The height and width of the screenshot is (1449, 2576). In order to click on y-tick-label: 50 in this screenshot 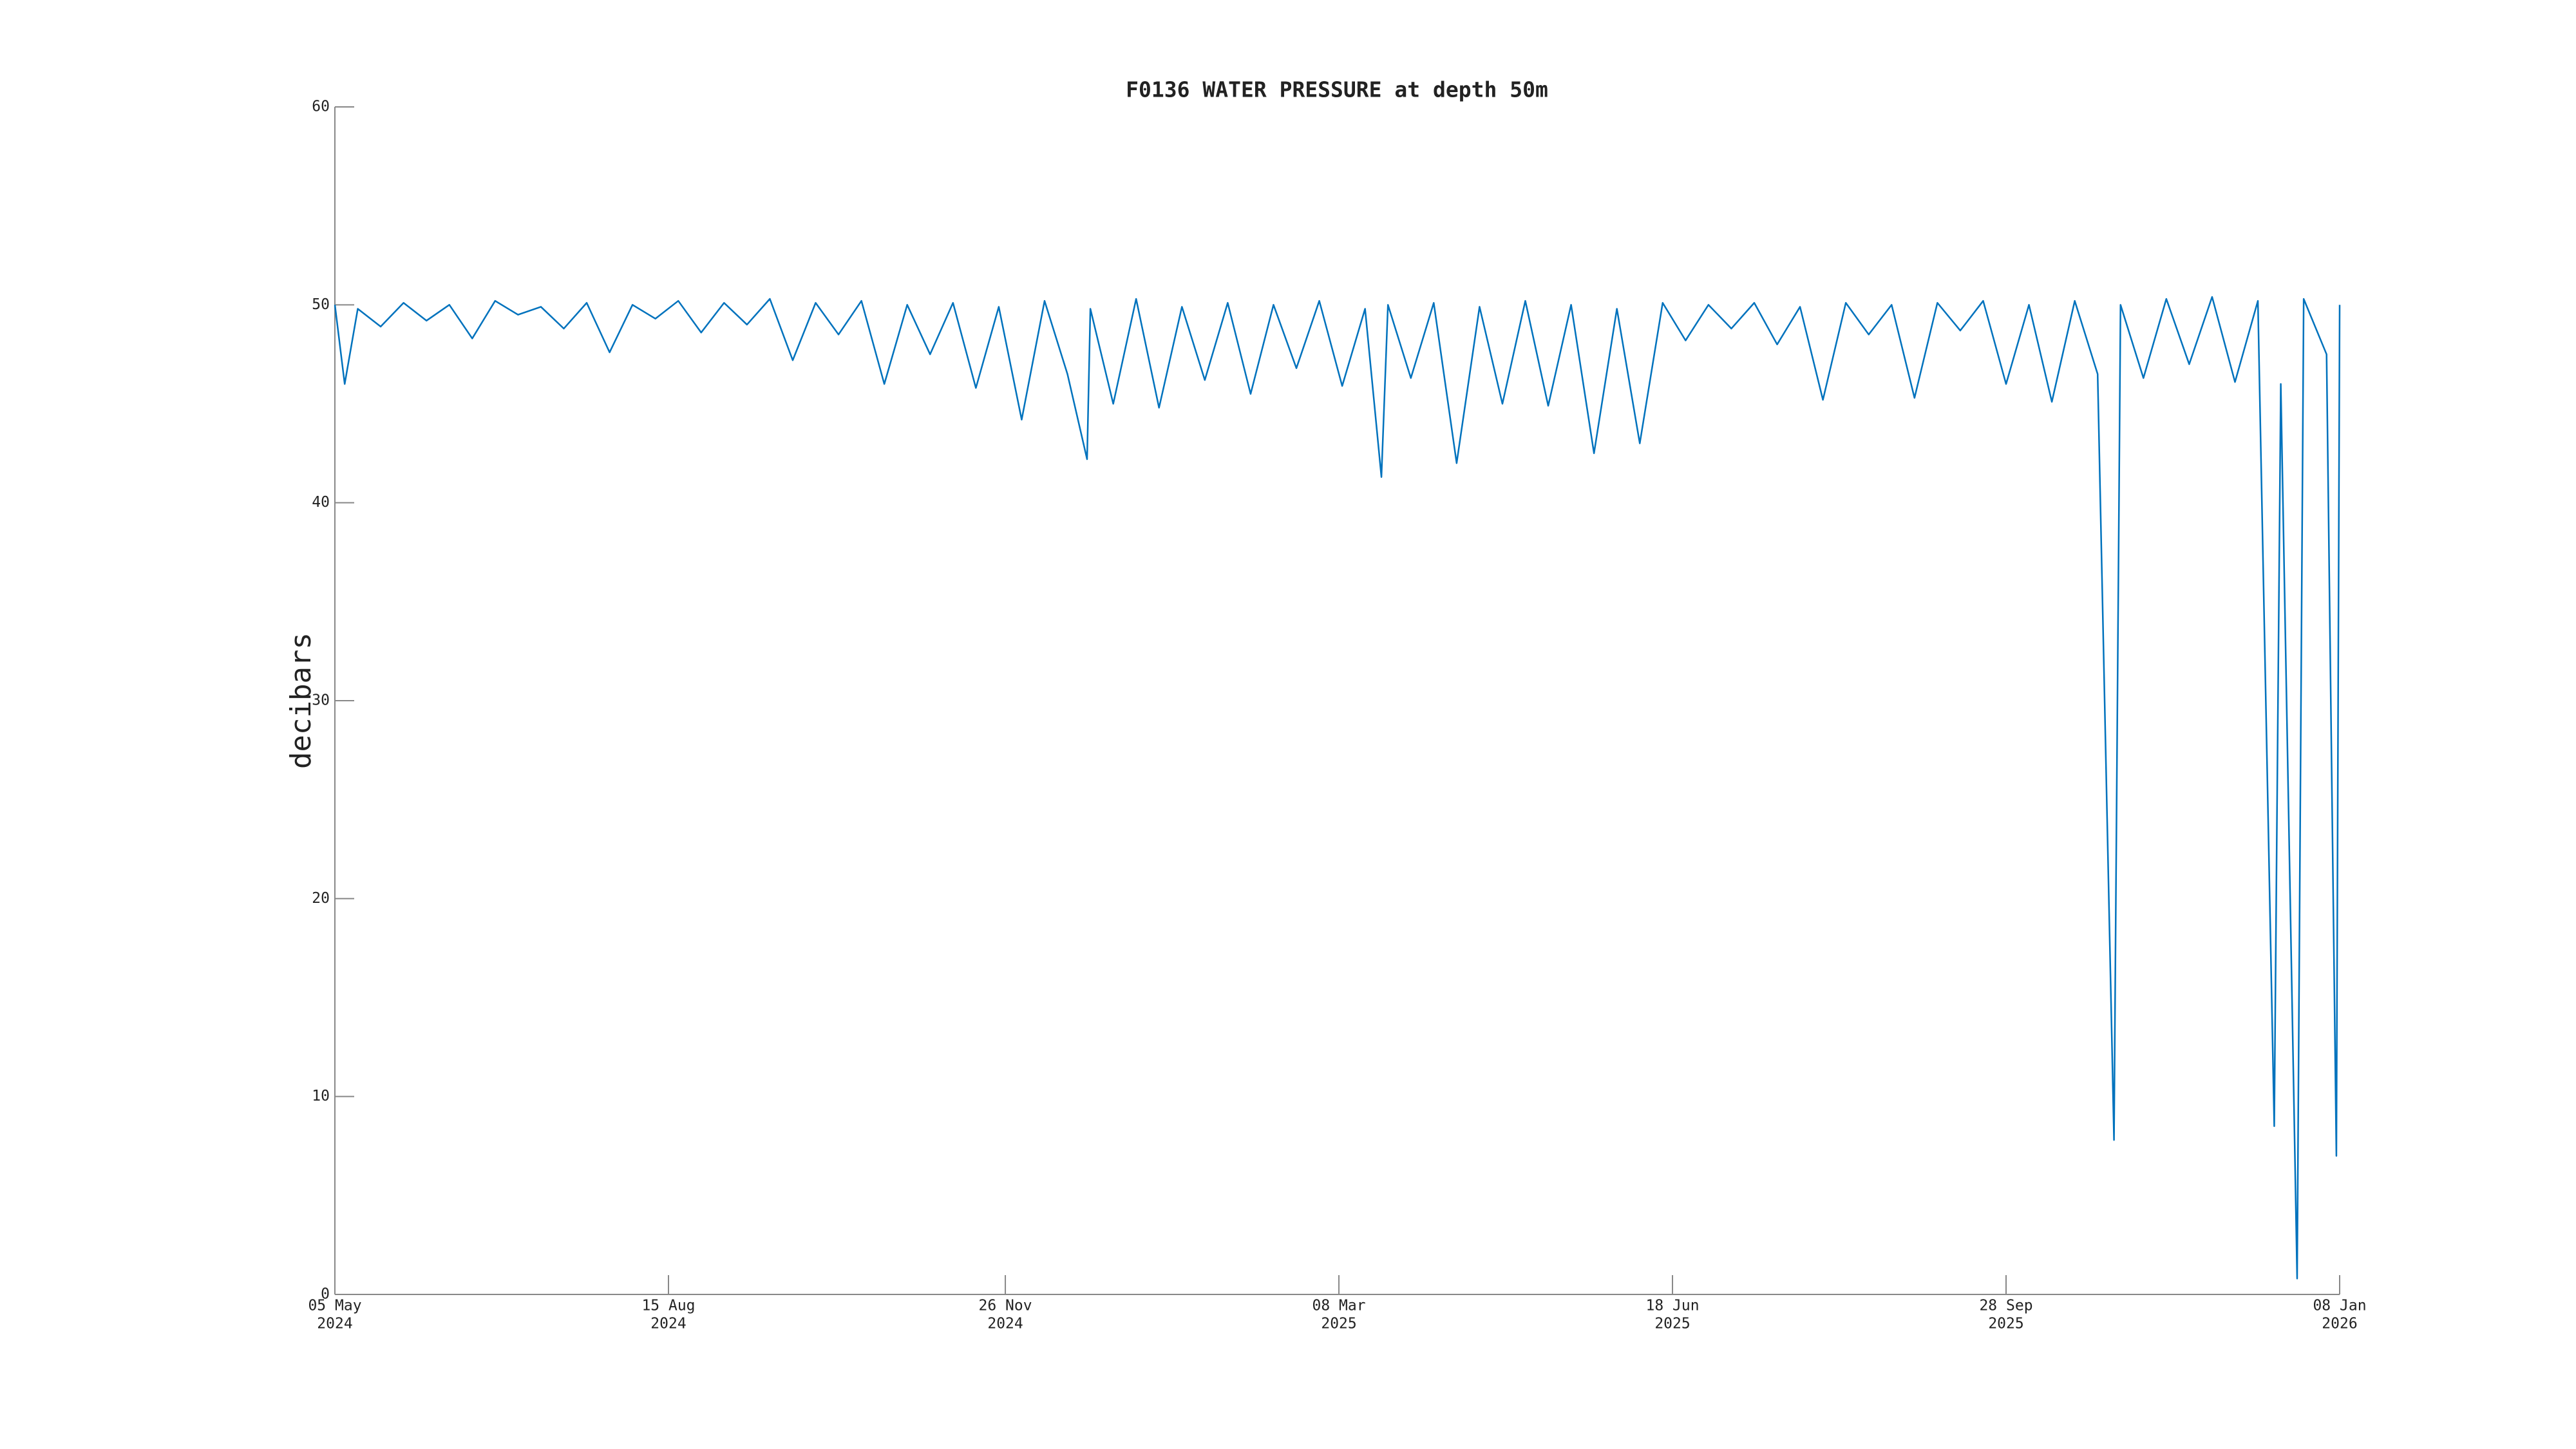, I will do `click(321, 304)`.